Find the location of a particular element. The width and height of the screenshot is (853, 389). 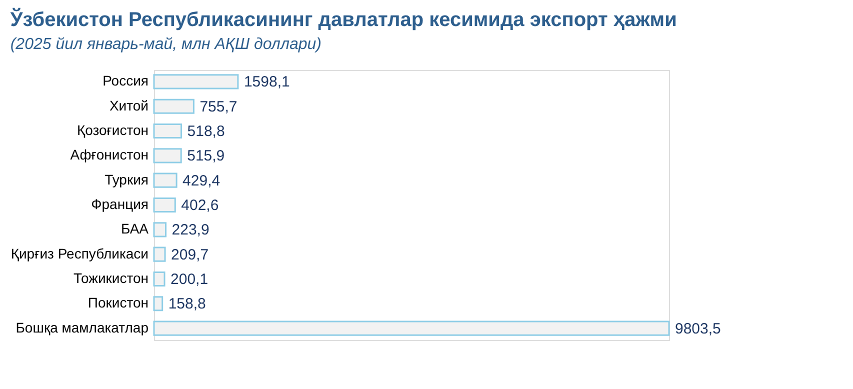

chart-subtitle: (2025 йил январь-май, млн АҚШ доллари) is located at coordinates (166, 44).